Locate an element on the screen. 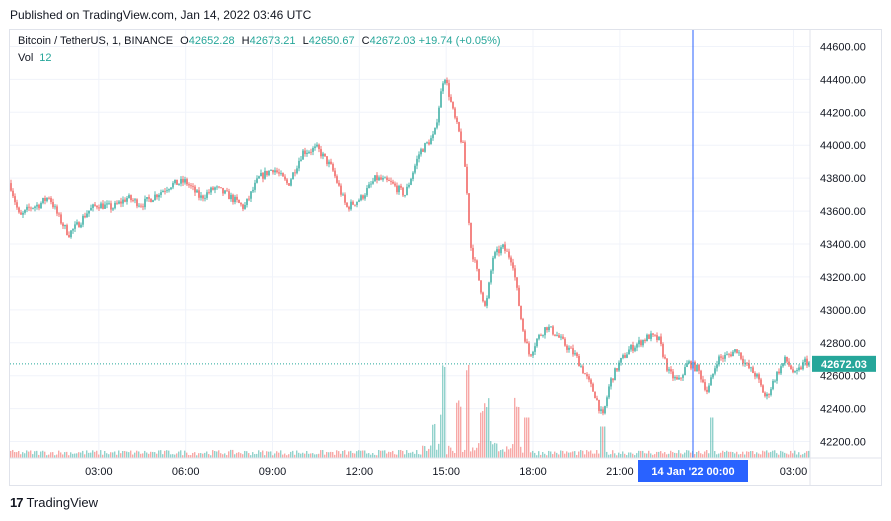 The image size is (891, 521). tradingview-logo: 17 TradingView is located at coordinates (54, 502).